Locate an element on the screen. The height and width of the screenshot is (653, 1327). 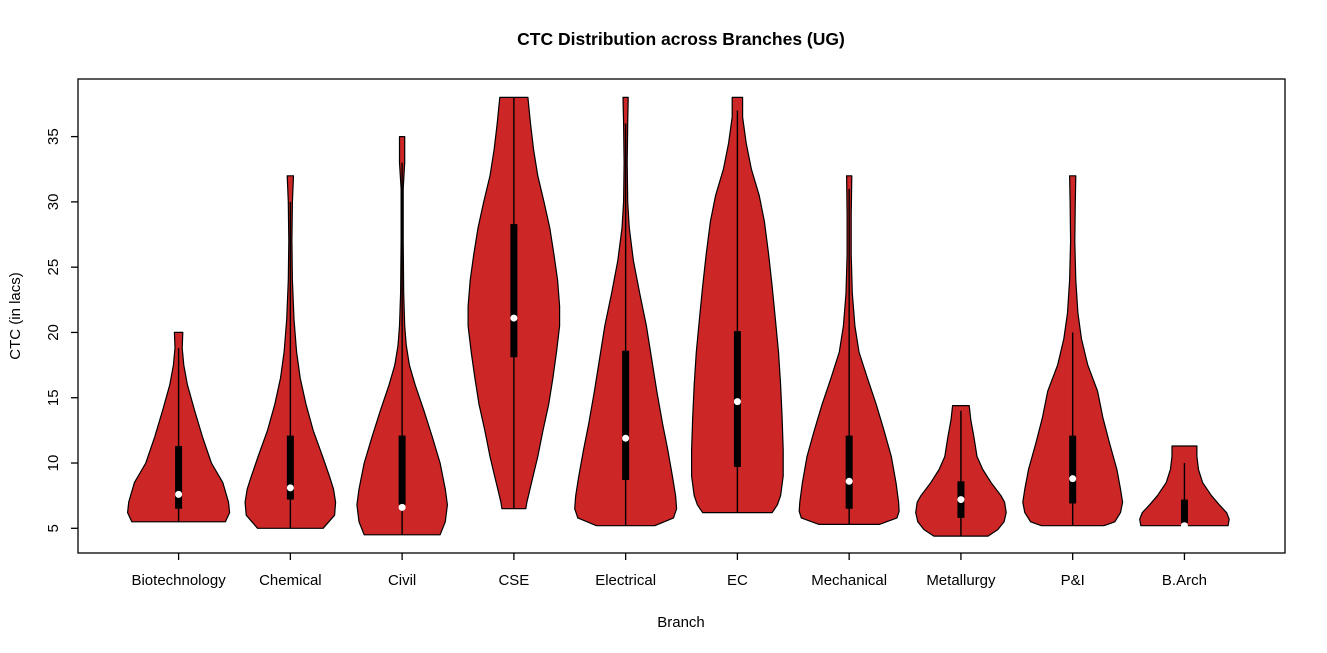
x-tick-label: Electrical is located at coordinates (625, 580).